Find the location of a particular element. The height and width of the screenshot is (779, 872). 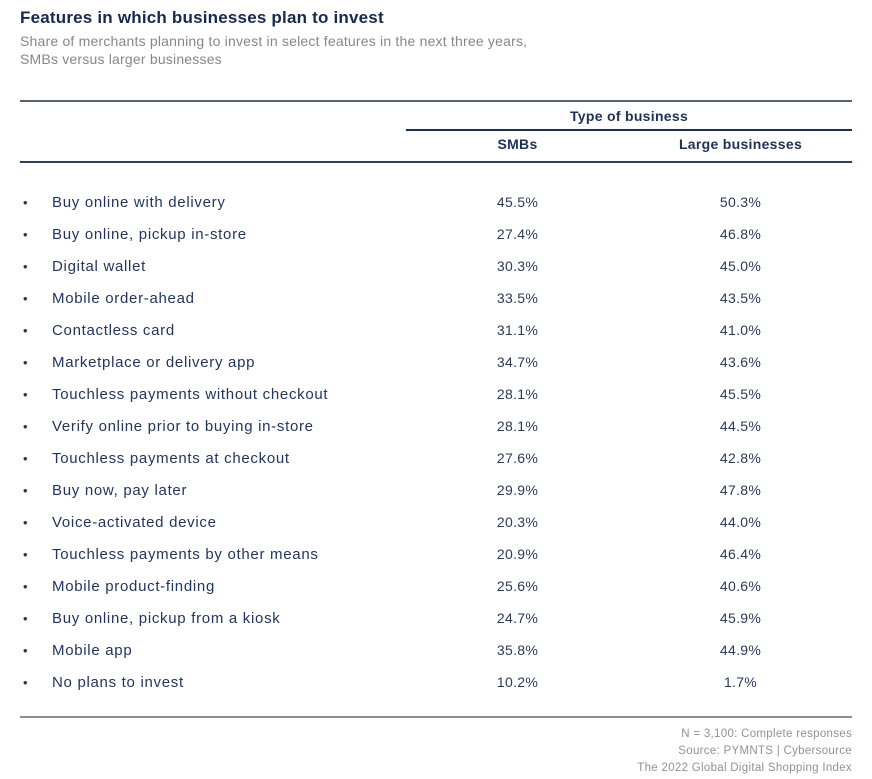

column-group-row: Type of business is located at coordinates (436, 116).